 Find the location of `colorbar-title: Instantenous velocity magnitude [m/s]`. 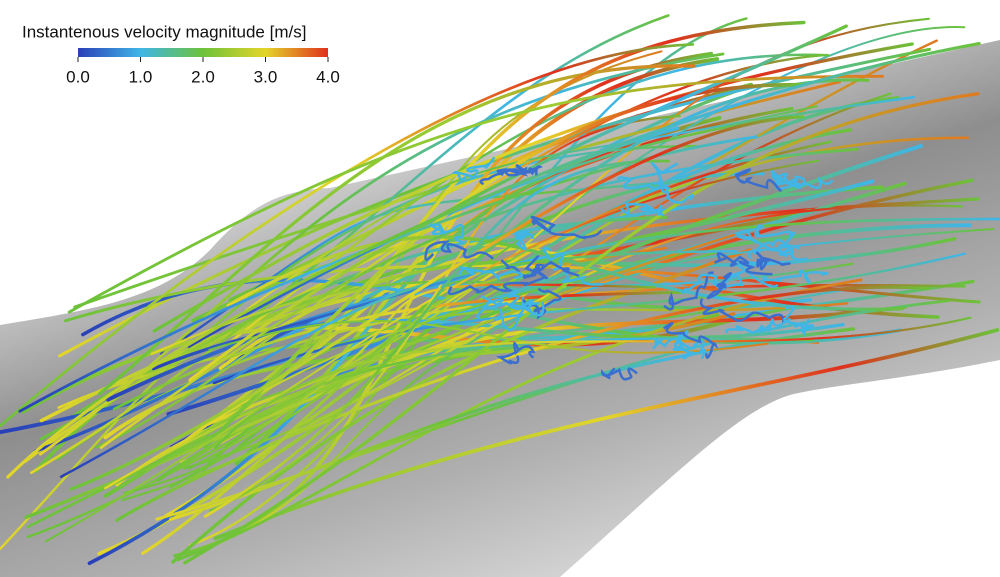

colorbar-title: Instantenous velocity magnitude [m/s] is located at coordinates (164, 31).